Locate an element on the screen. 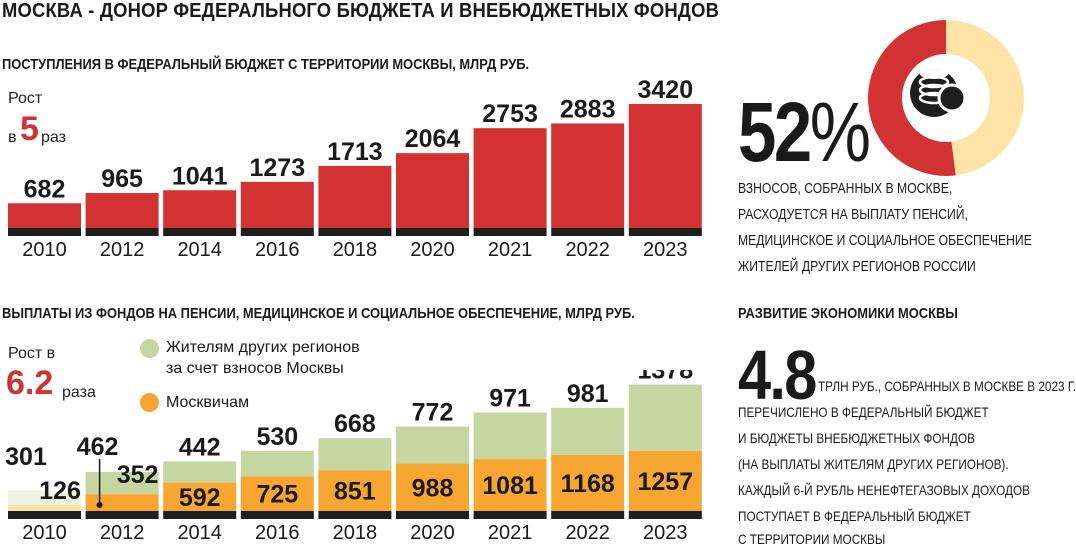 The width and height of the screenshot is (1076, 552). moscow-value-label: 851 is located at coordinates (355, 492).